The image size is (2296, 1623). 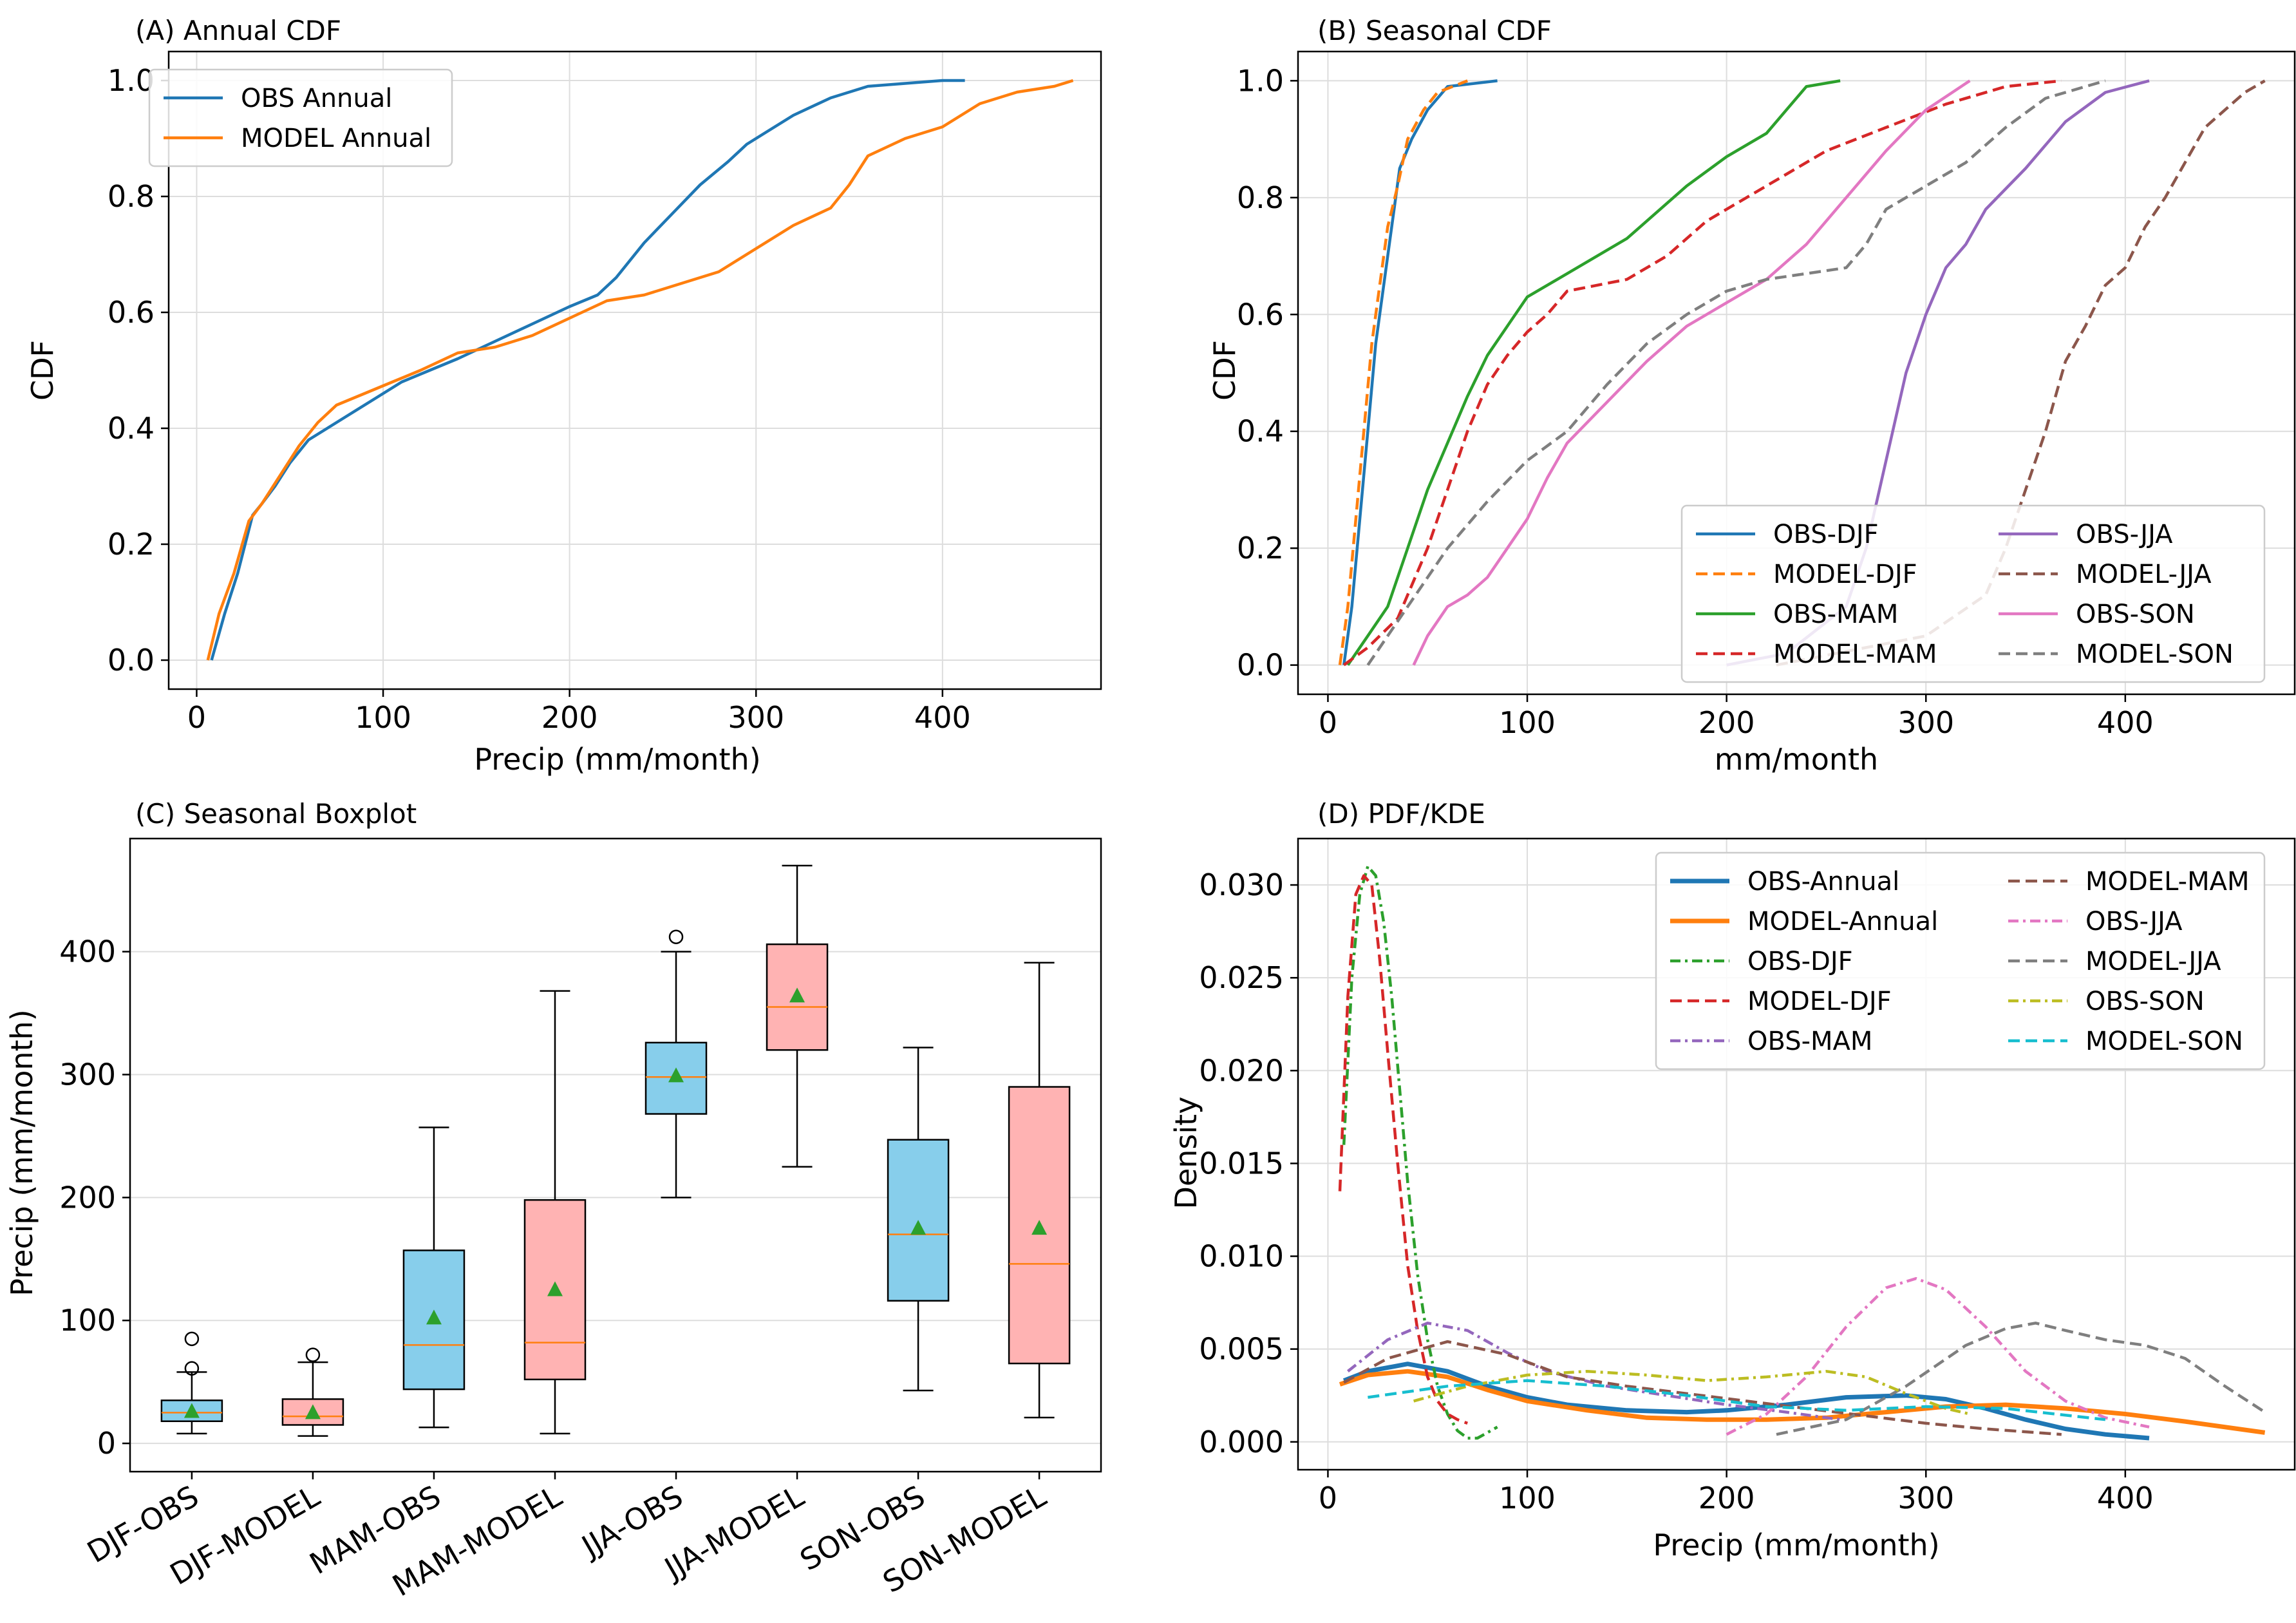 What do you see at coordinates (1401, 814) in the screenshot?
I see `panel-d-title: (D) PDF/KDE` at bounding box center [1401, 814].